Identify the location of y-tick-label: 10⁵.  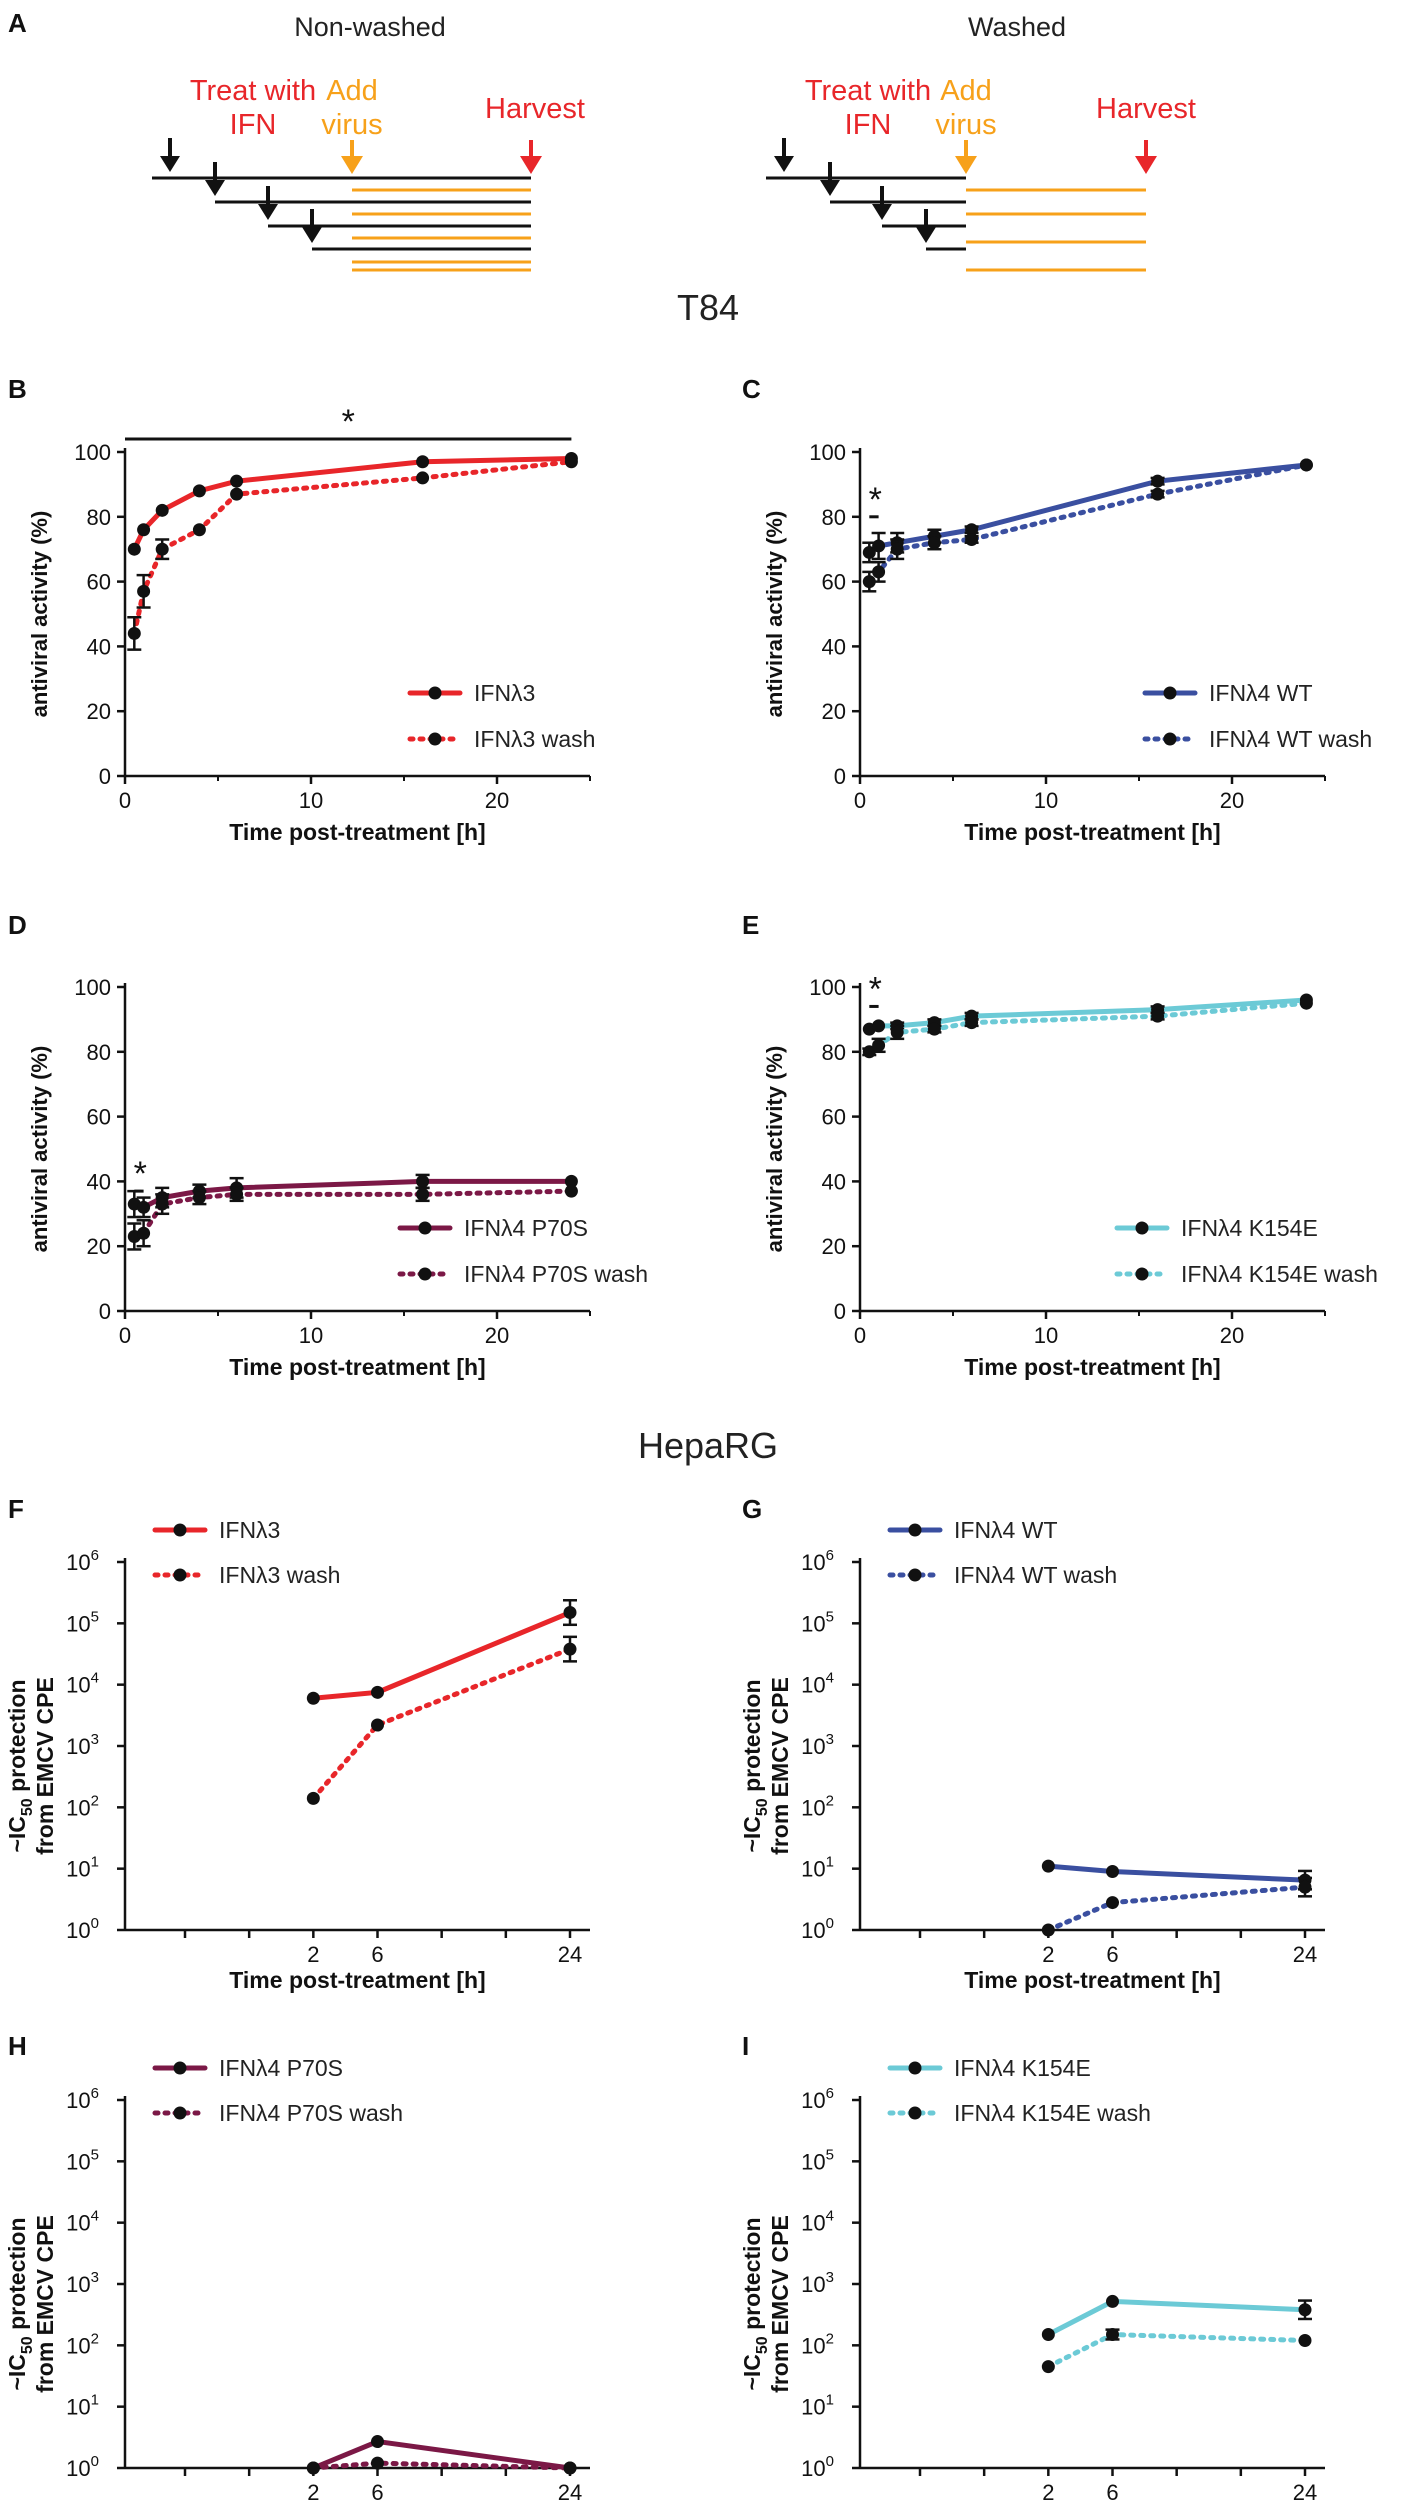
(817, 2160).